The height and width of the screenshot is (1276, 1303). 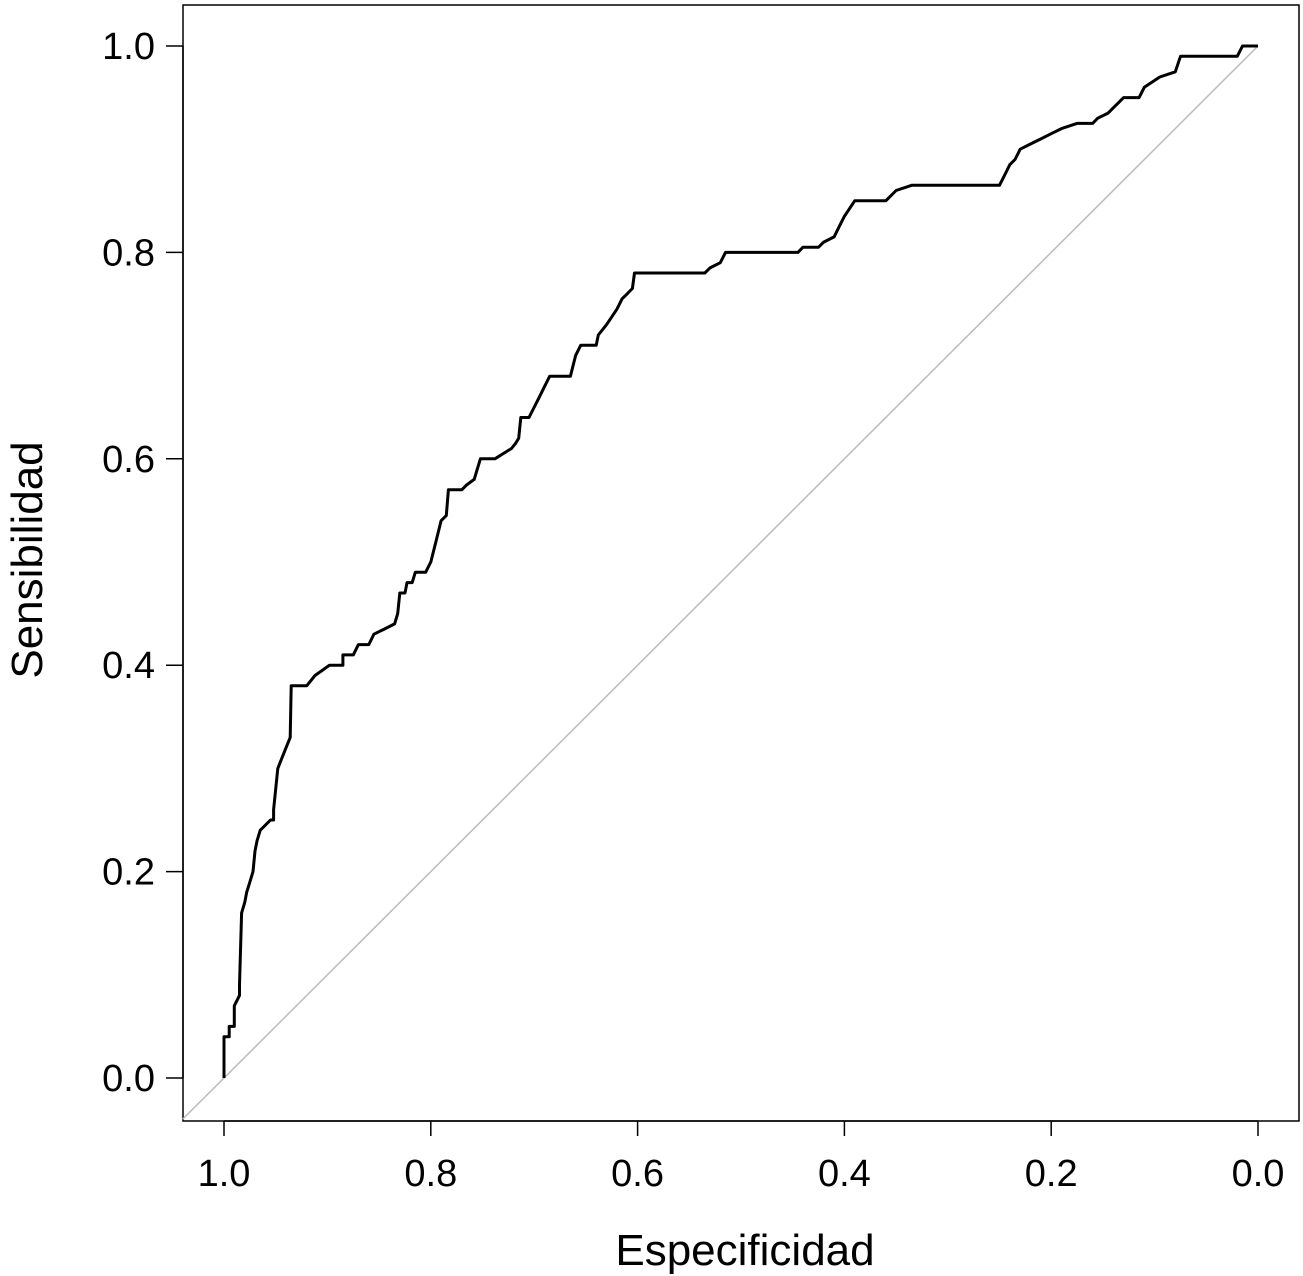 What do you see at coordinates (128, 666) in the screenshot?
I see `y-tick-label: 0.4` at bounding box center [128, 666].